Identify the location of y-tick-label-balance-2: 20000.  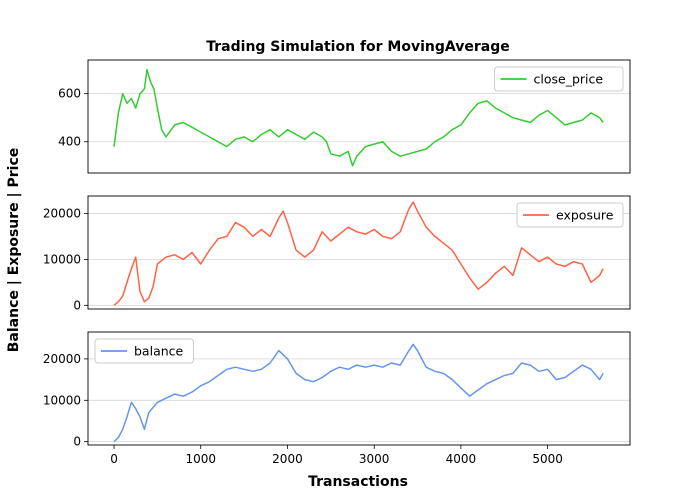
(62, 359).